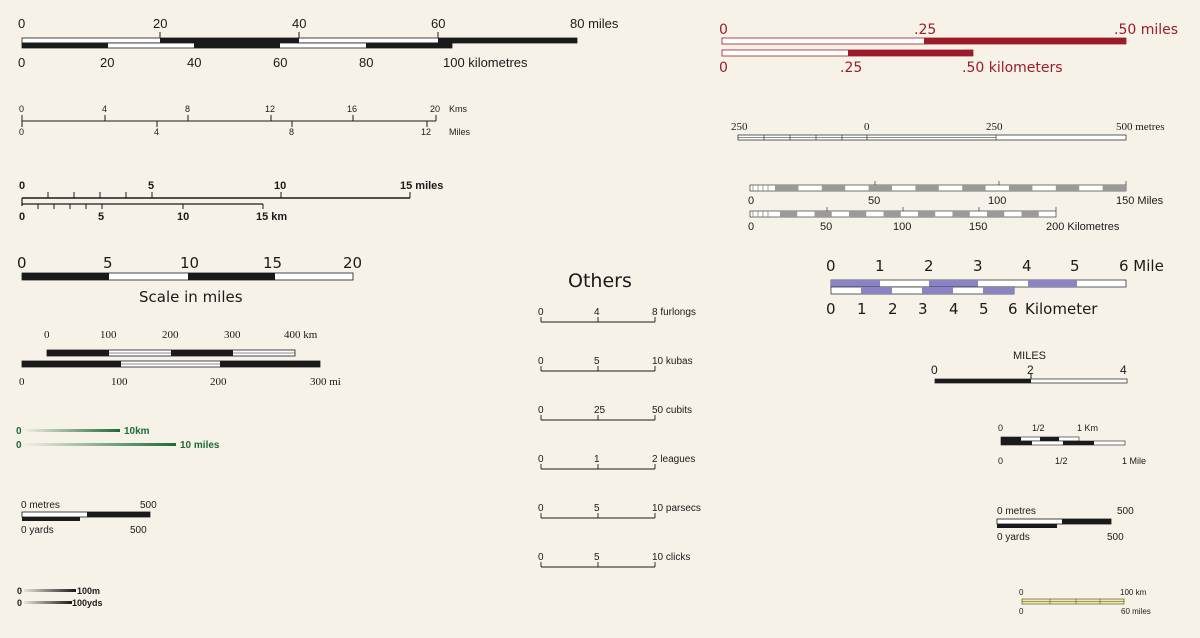 The image size is (1200, 638). What do you see at coordinates (421, 186) in the screenshot?
I see `tick-label: 15 miles` at bounding box center [421, 186].